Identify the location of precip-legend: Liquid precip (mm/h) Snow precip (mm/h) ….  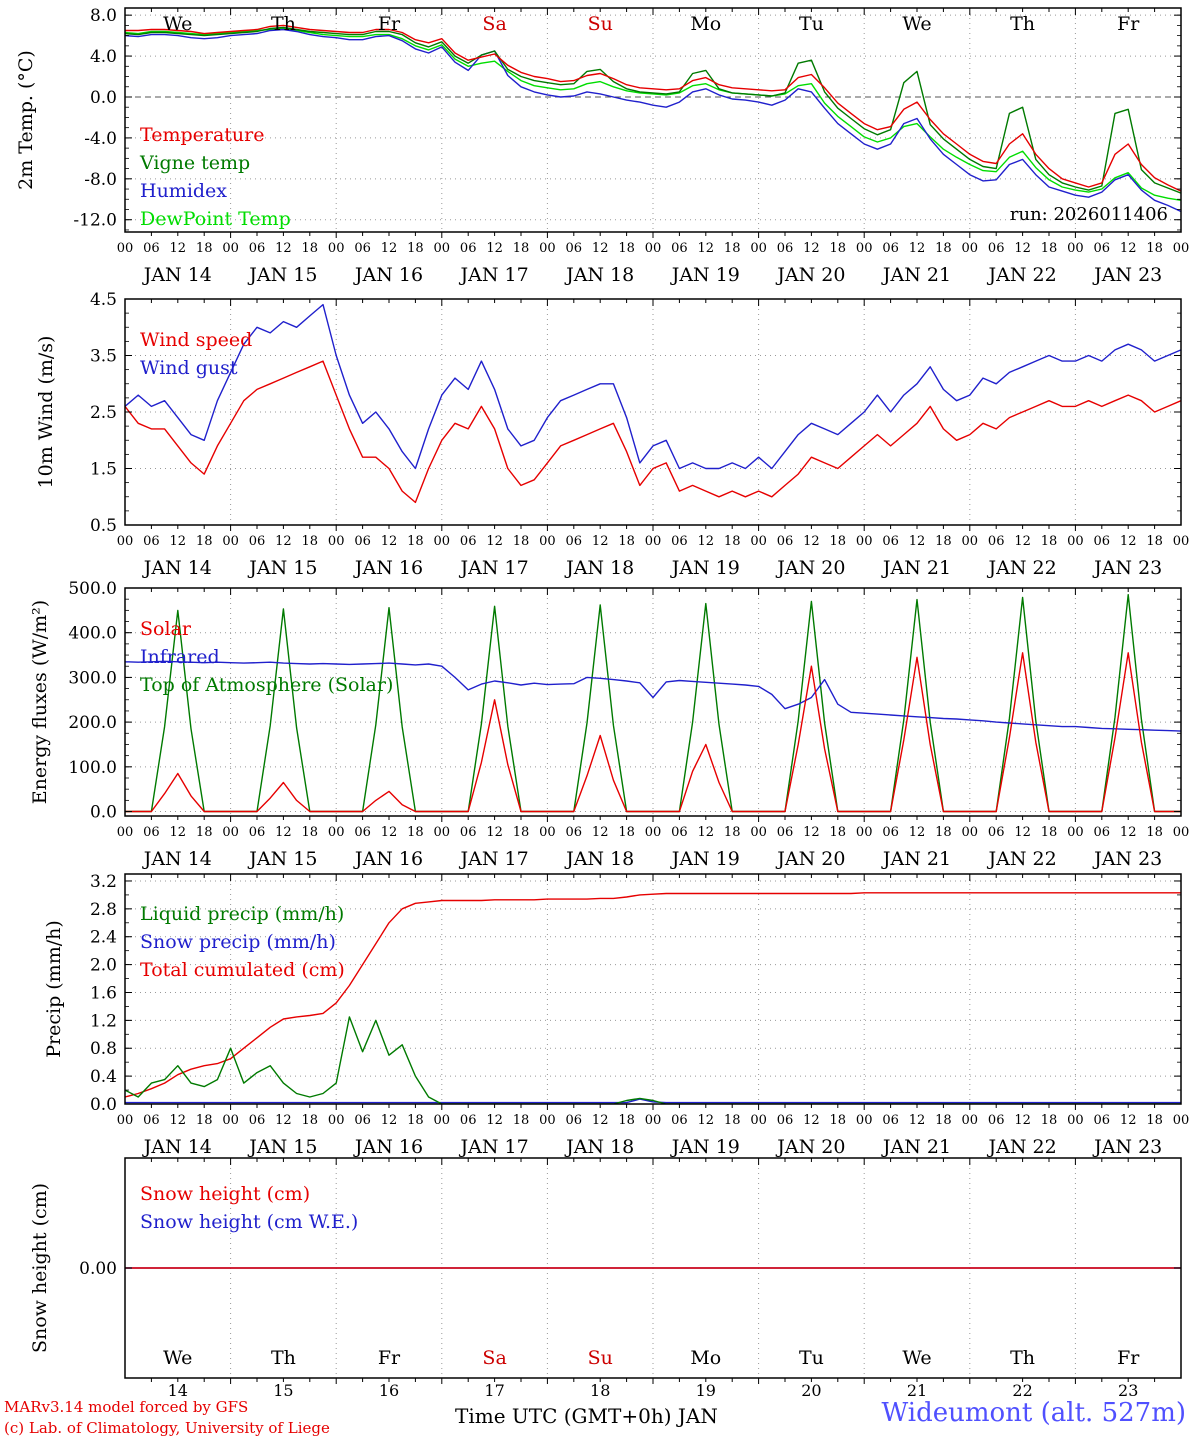
(242, 942).